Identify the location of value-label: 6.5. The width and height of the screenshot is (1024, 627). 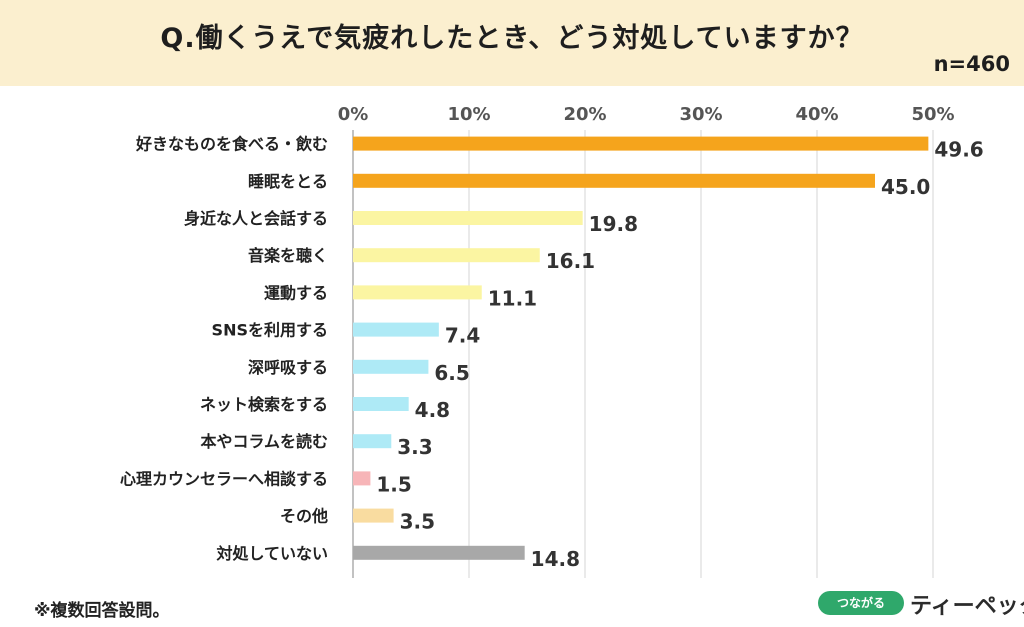
(451, 373).